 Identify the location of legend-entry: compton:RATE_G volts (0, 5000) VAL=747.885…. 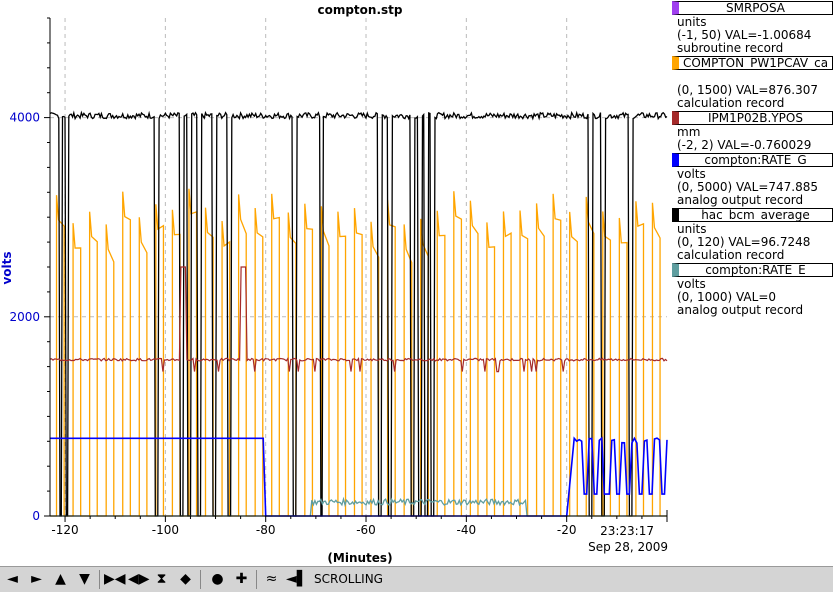
(752, 180).